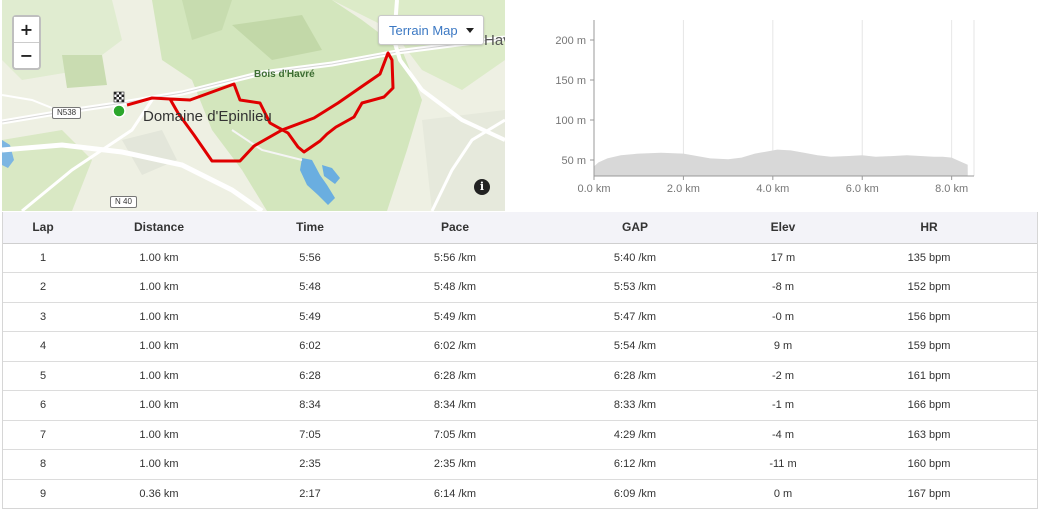 The width and height of the screenshot is (1041, 510). I want to click on cell-pace: 6:28 /km, so click(455, 375).